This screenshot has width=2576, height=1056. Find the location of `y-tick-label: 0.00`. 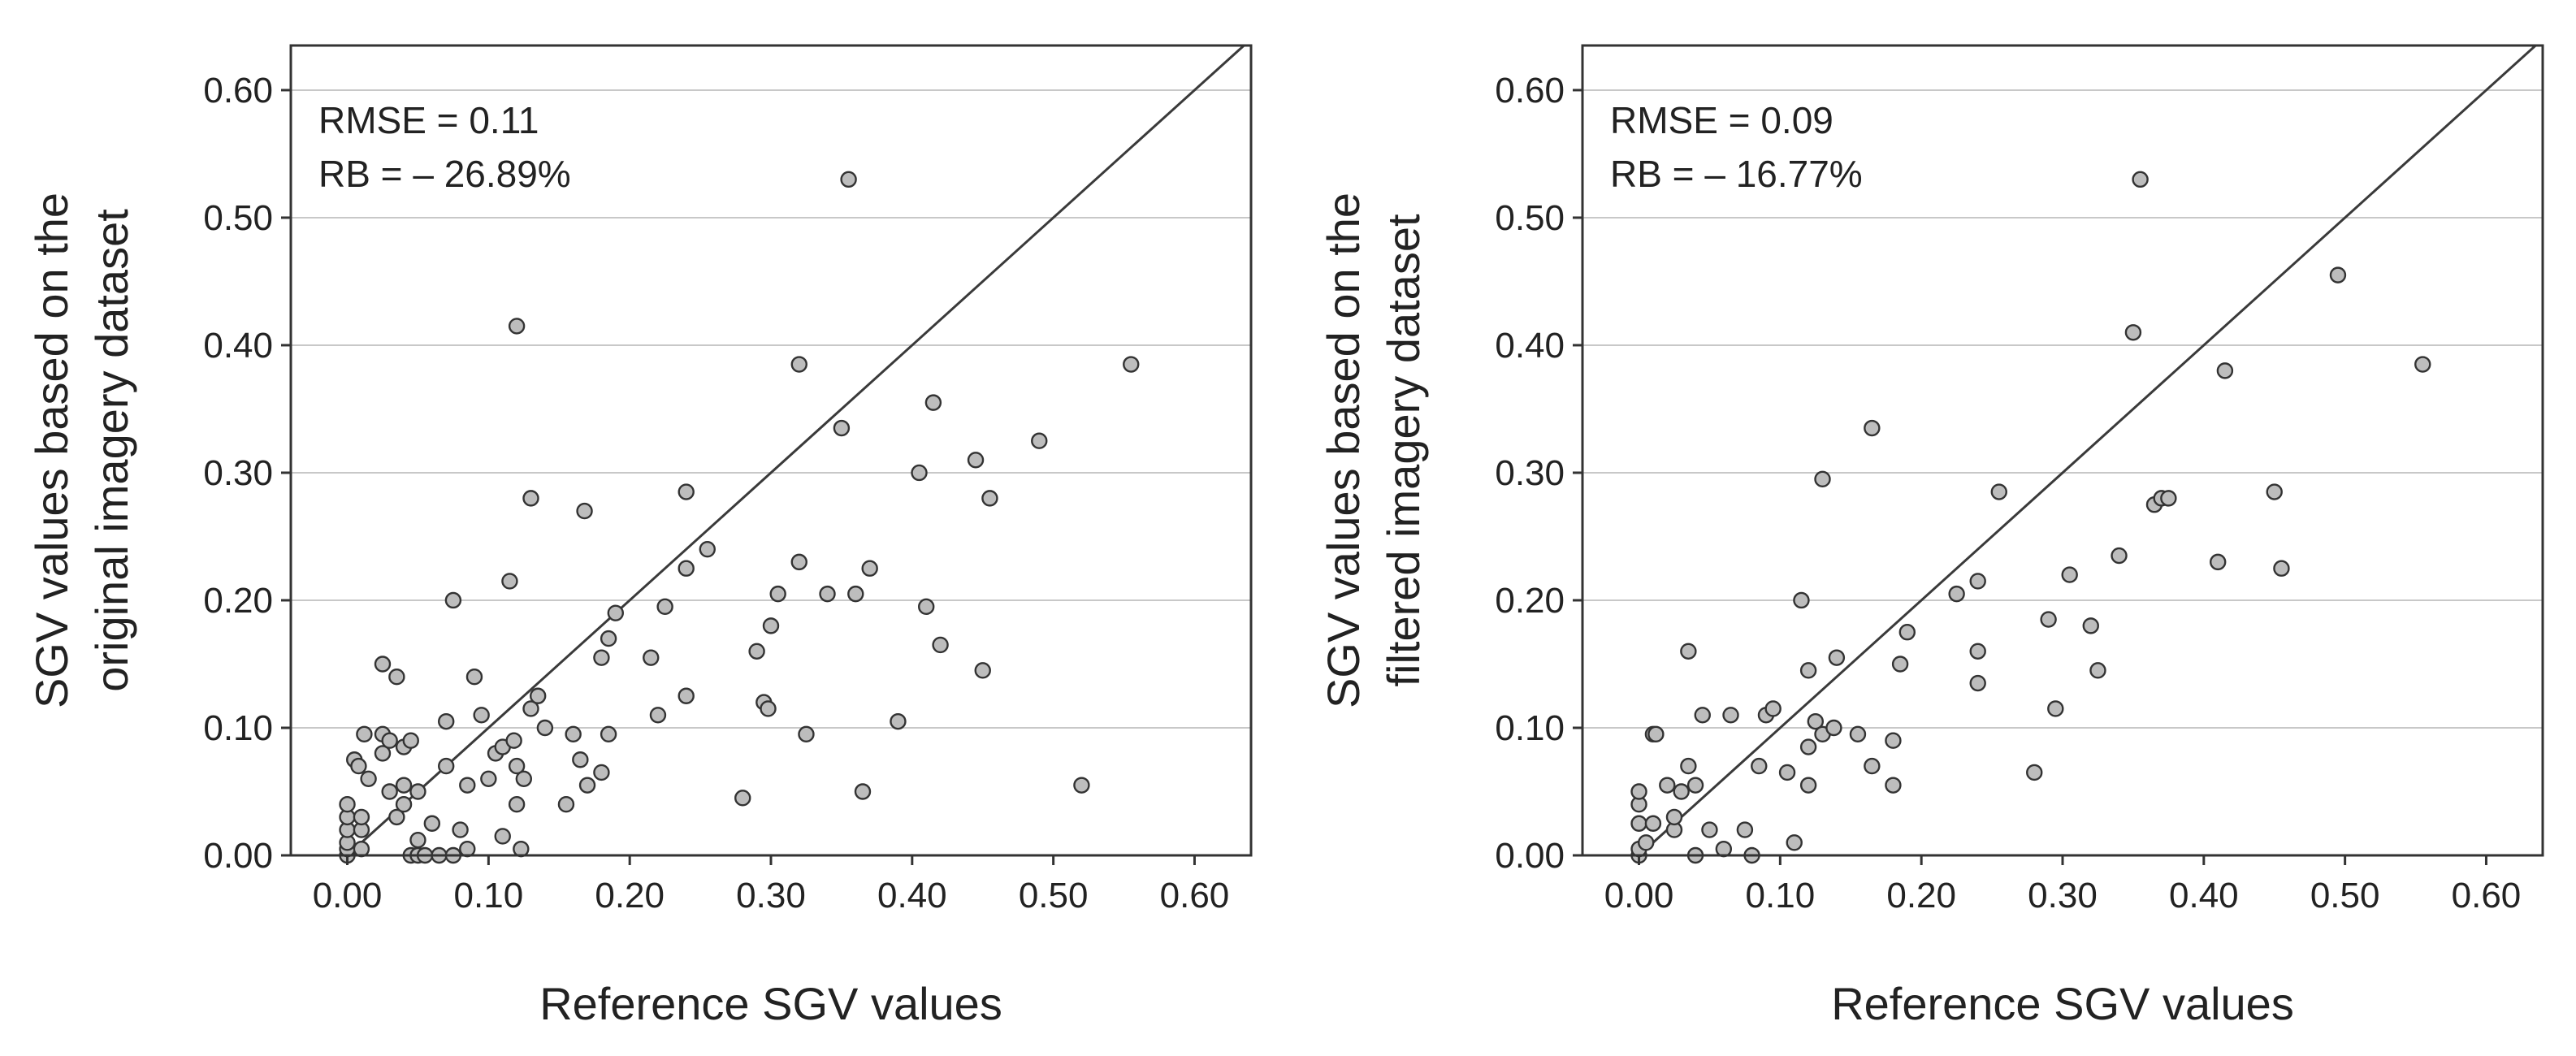

y-tick-label: 0.00 is located at coordinates (1530, 856).